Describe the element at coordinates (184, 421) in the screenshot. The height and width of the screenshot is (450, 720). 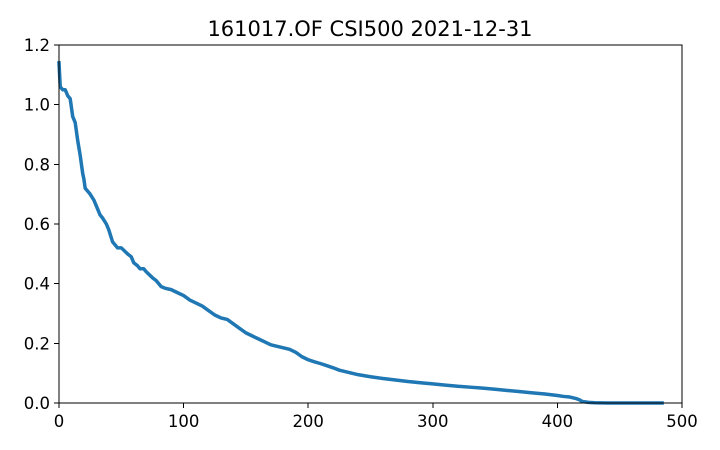
I see `x-tick-label: 100` at that location.